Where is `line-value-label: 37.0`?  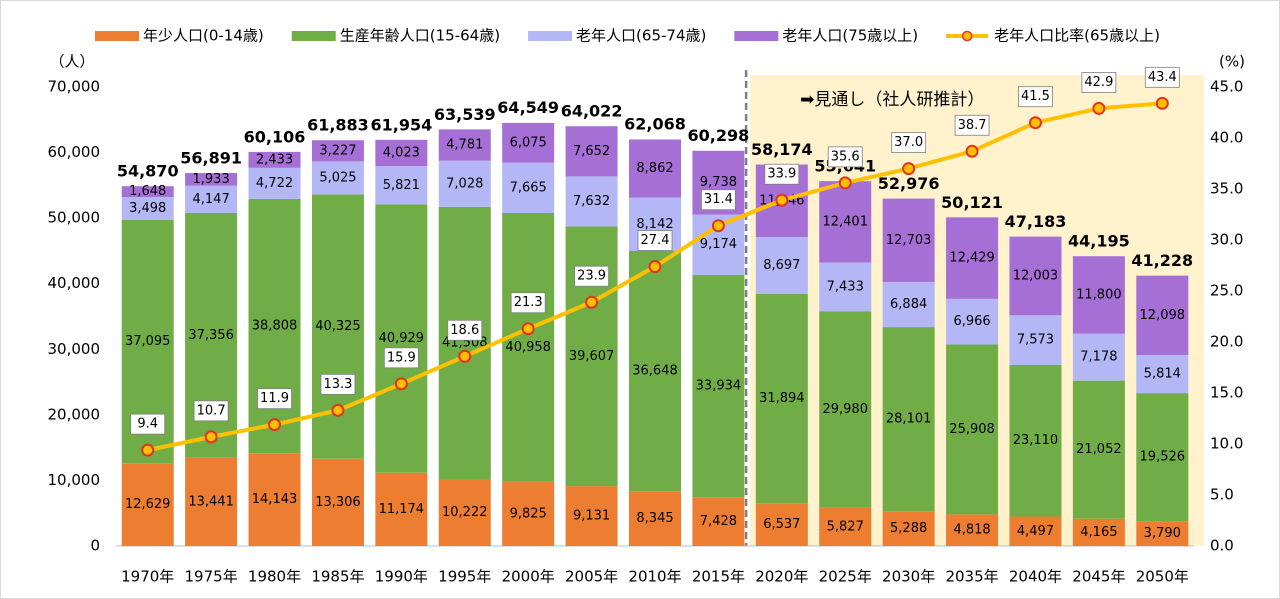 line-value-label: 37.0 is located at coordinates (908, 142).